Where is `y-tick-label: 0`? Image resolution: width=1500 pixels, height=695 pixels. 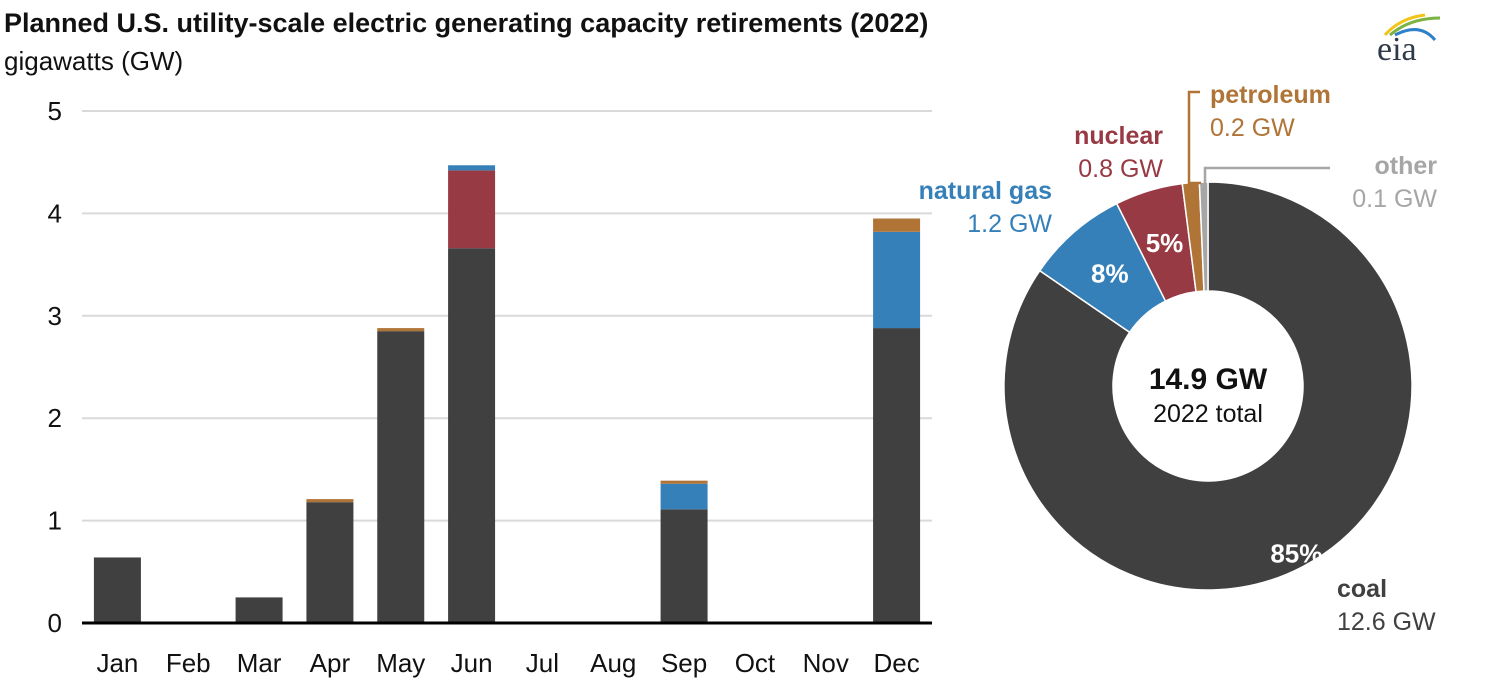 y-tick-label: 0 is located at coordinates (55, 623).